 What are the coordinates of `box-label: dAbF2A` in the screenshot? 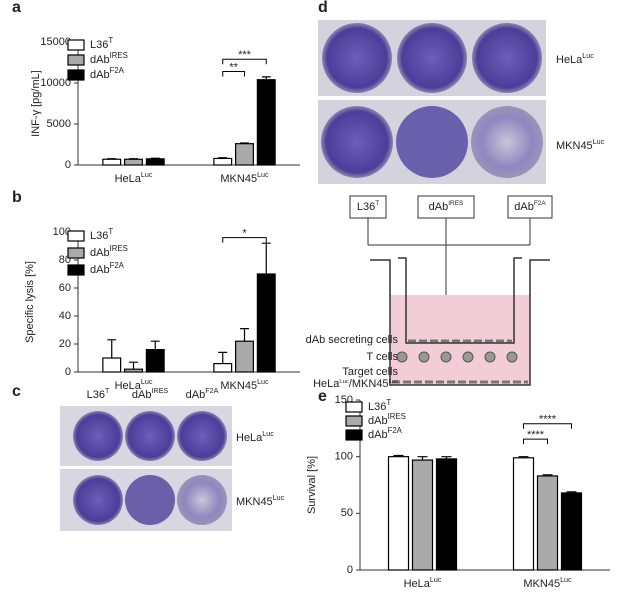 It's located at (530, 206).